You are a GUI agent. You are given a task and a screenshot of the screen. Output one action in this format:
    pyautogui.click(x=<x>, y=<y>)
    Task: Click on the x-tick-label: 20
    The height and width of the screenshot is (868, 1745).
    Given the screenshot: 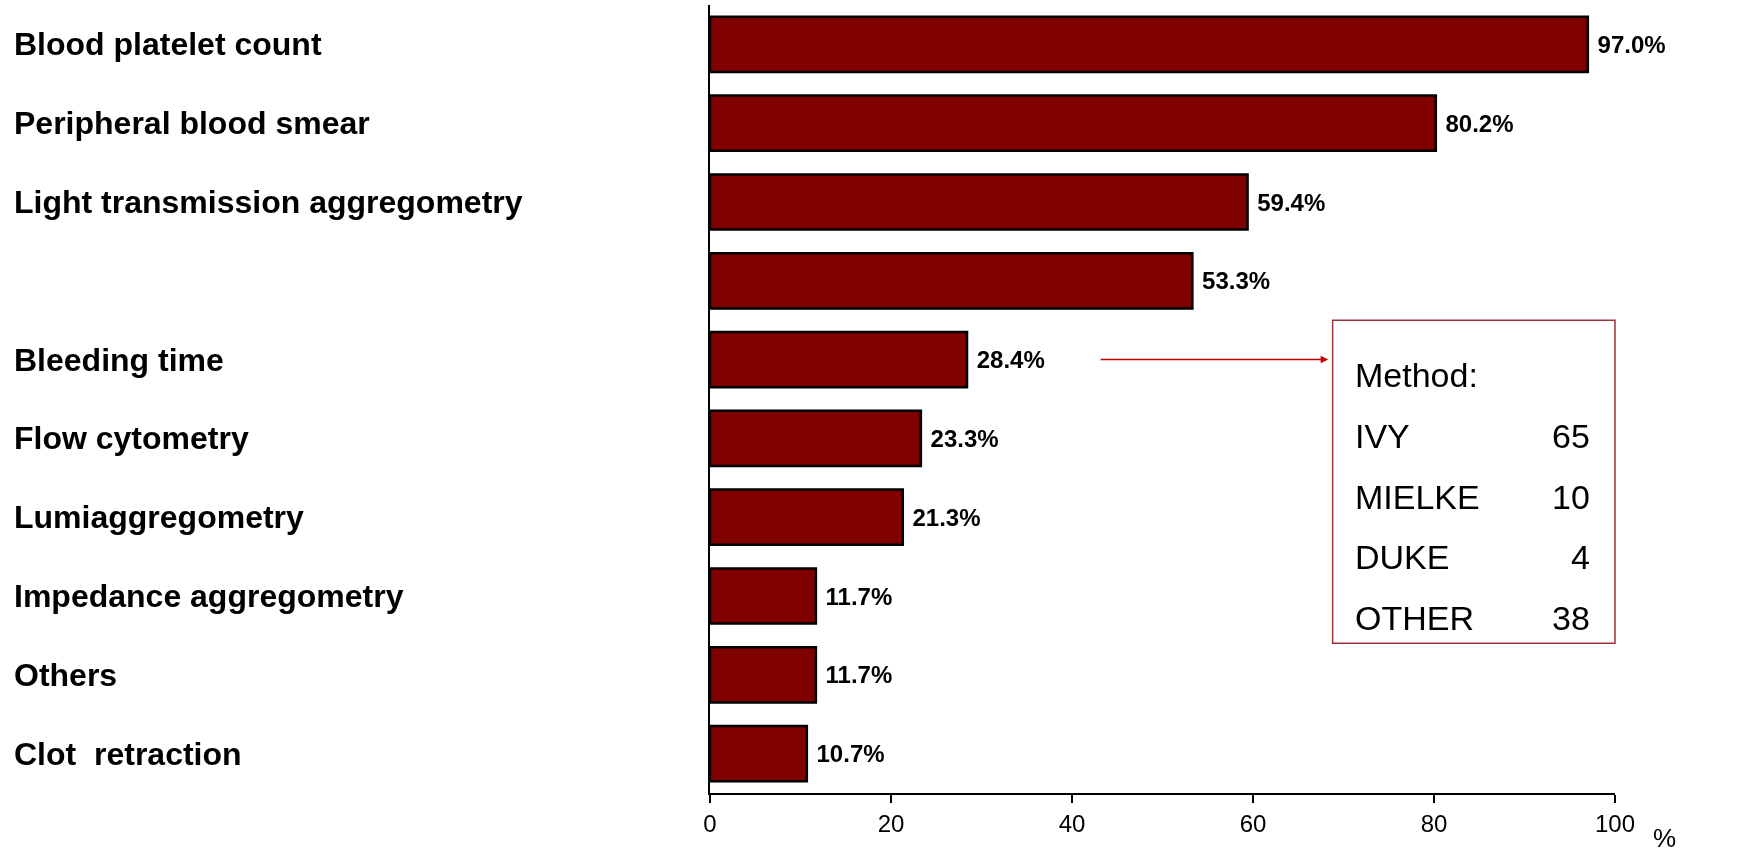 What is the action you would take?
    pyautogui.click(x=891, y=823)
    